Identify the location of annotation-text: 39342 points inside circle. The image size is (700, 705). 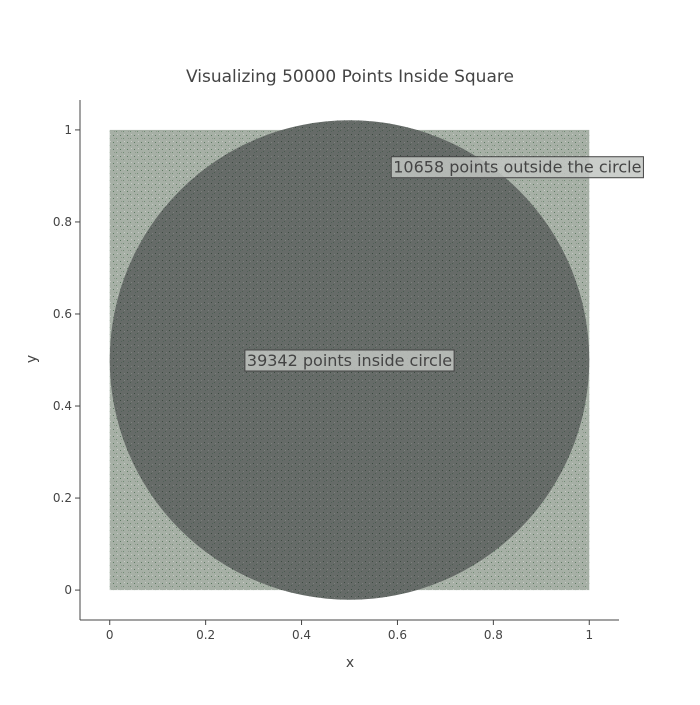
(349, 360).